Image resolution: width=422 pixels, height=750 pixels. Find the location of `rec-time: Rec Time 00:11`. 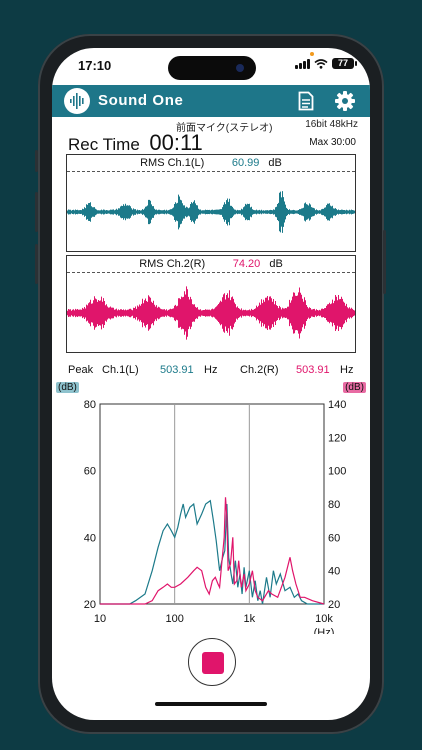

rec-time: Rec Time 00:11 is located at coordinates (135, 143).